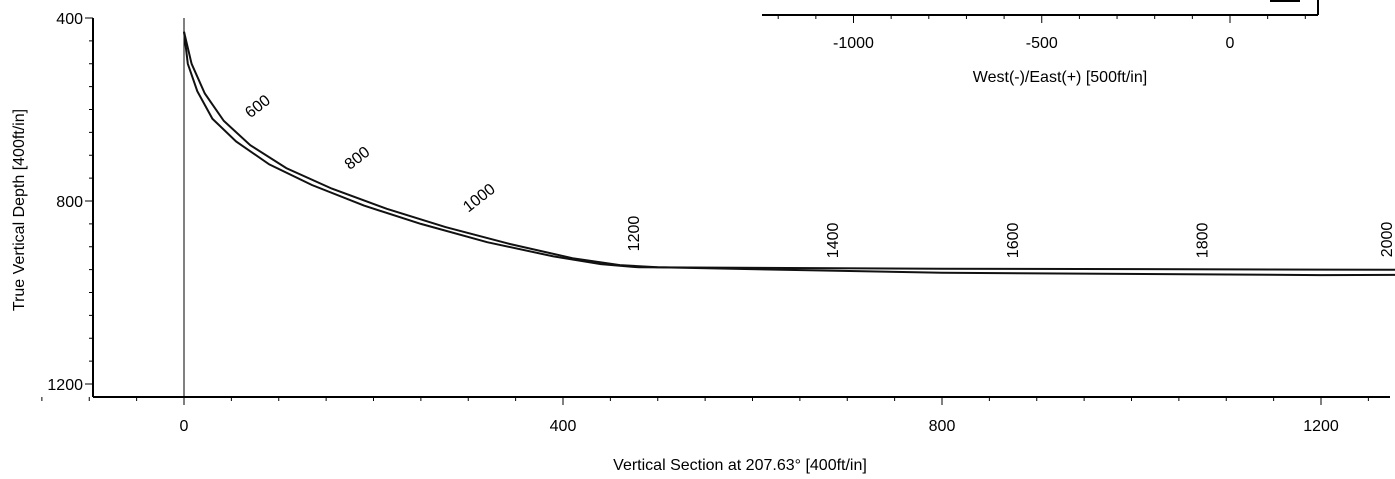  I want to click on x-axis-title: Vertical Section at 207.63° [400ft/in], so click(740, 465).